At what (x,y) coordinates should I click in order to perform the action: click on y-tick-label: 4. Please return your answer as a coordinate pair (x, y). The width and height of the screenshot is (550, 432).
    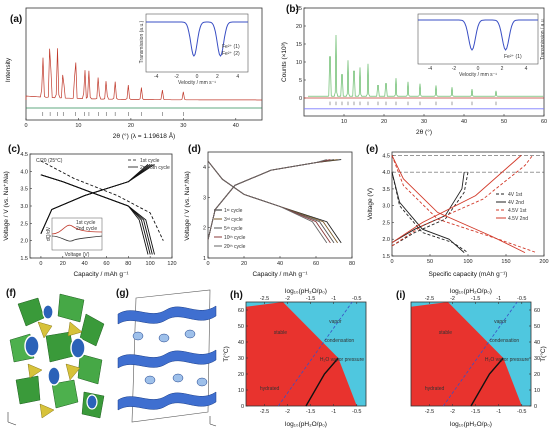
    Looking at the image, I should click on (204, 168).